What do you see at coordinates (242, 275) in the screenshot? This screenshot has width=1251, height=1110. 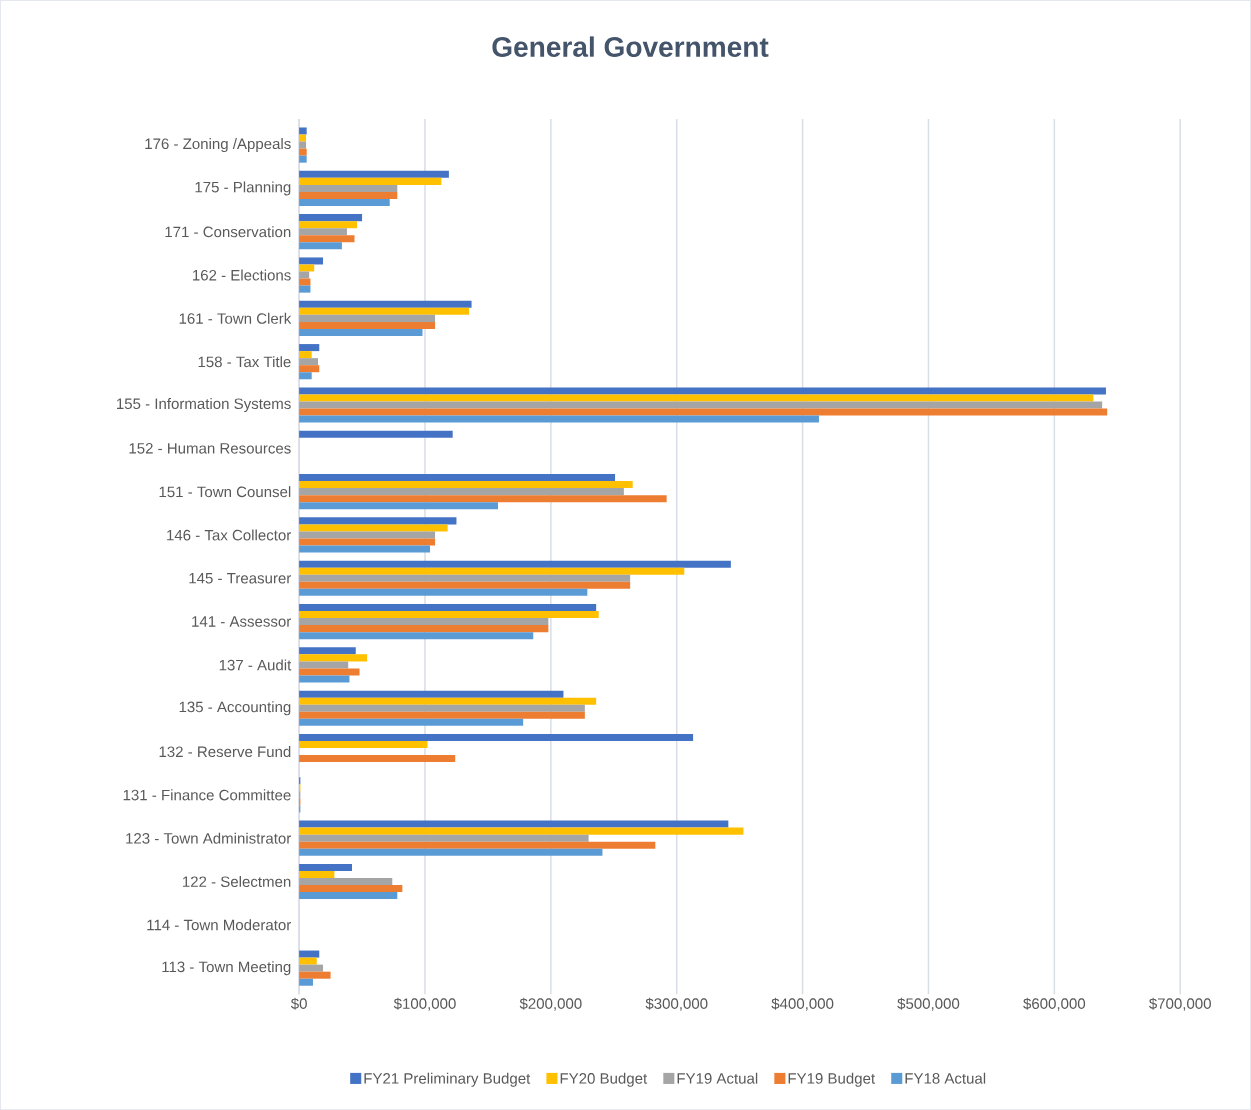 I see `y-tick-label: 162 - Elections` at bounding box center [242, 275].